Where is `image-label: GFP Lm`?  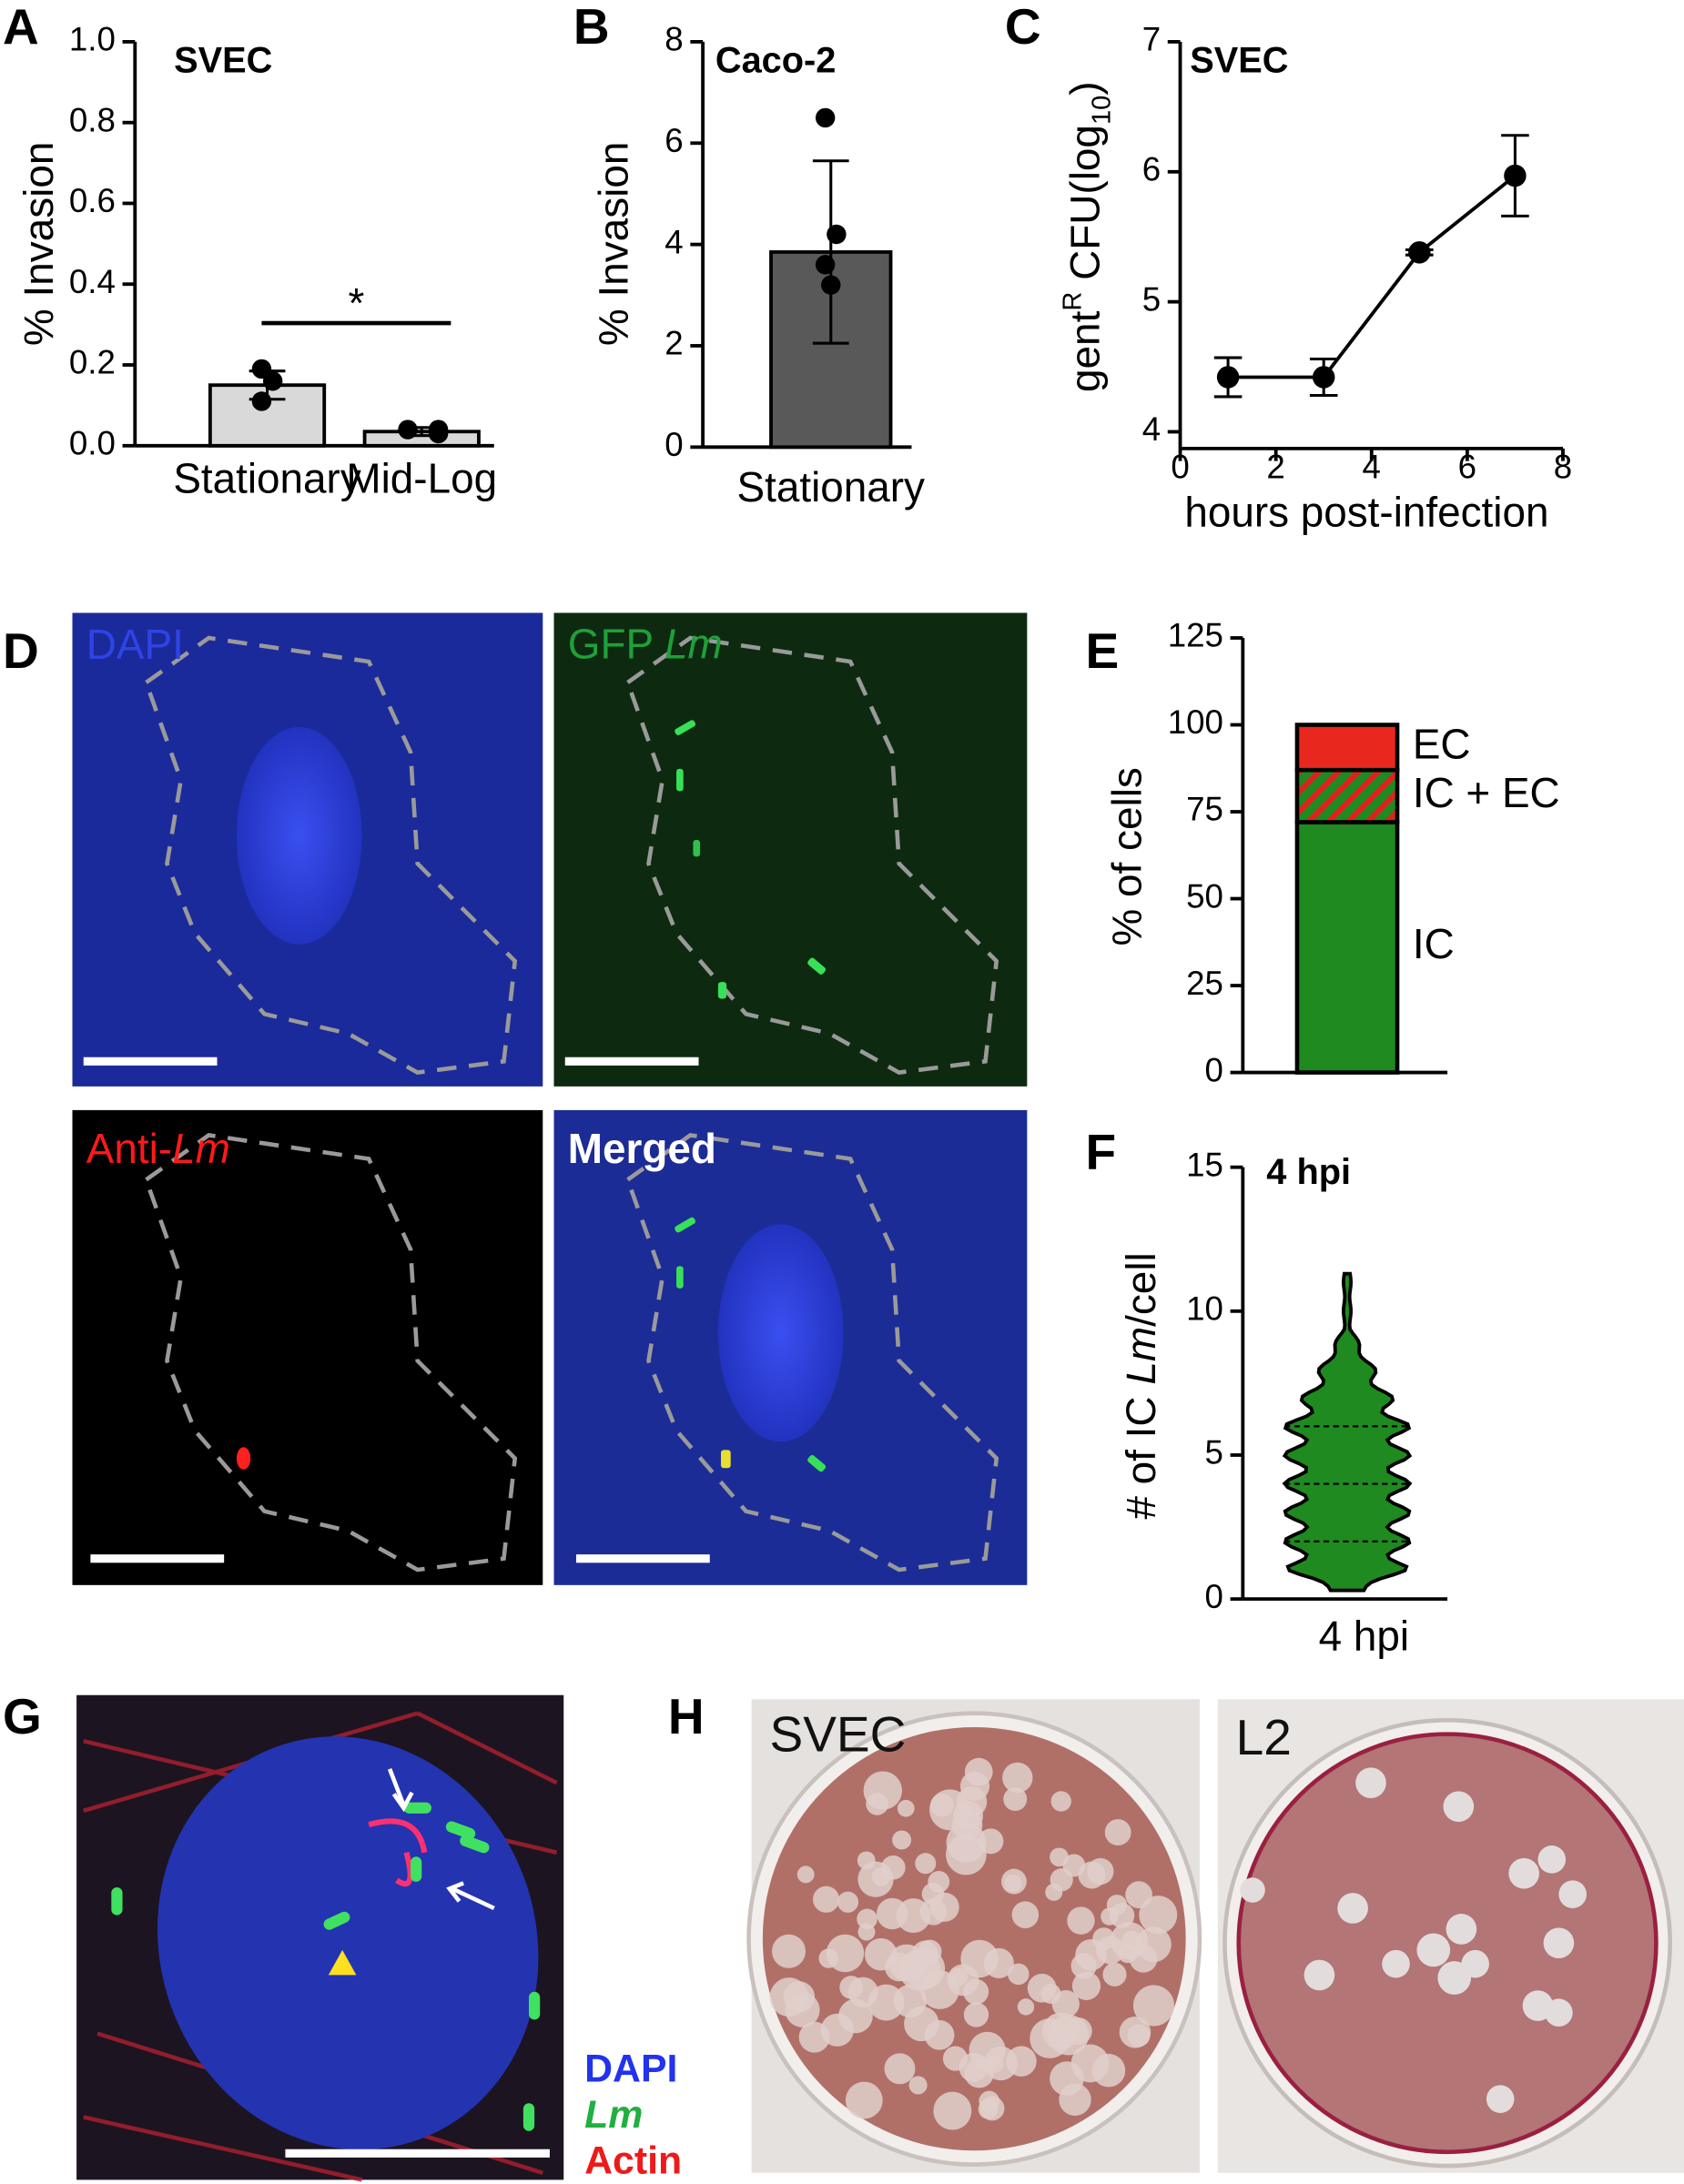 image-label: GFP Lm is located at coordinates (645, 644).